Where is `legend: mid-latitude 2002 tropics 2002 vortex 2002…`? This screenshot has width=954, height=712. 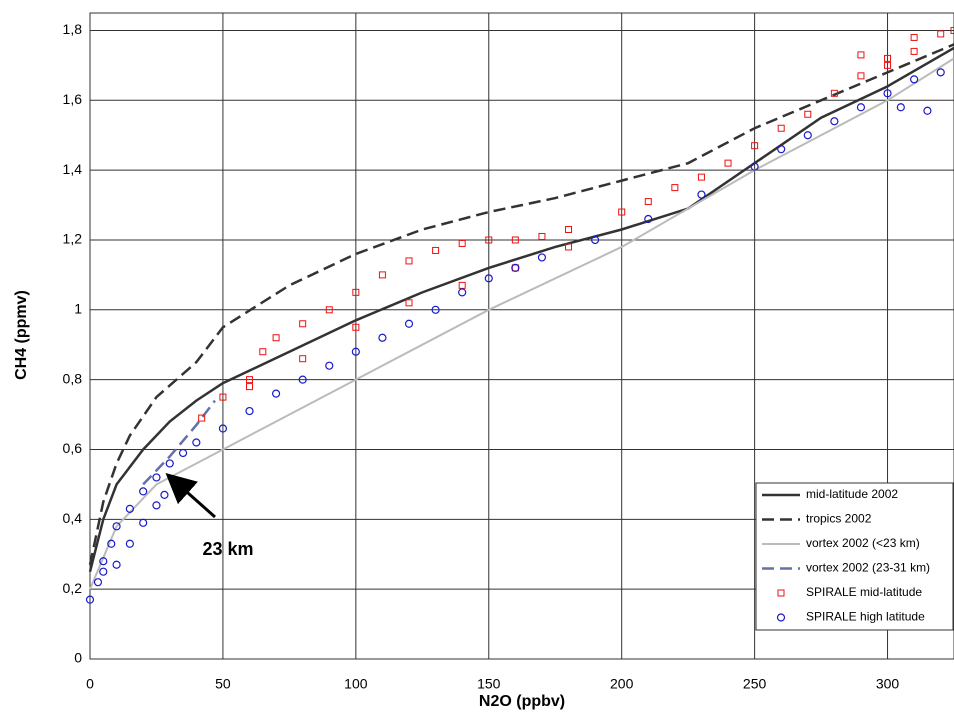 legend: mid-latitude 2002 tropics 2002 vortex 2002… is located at coordinates (854, 556).